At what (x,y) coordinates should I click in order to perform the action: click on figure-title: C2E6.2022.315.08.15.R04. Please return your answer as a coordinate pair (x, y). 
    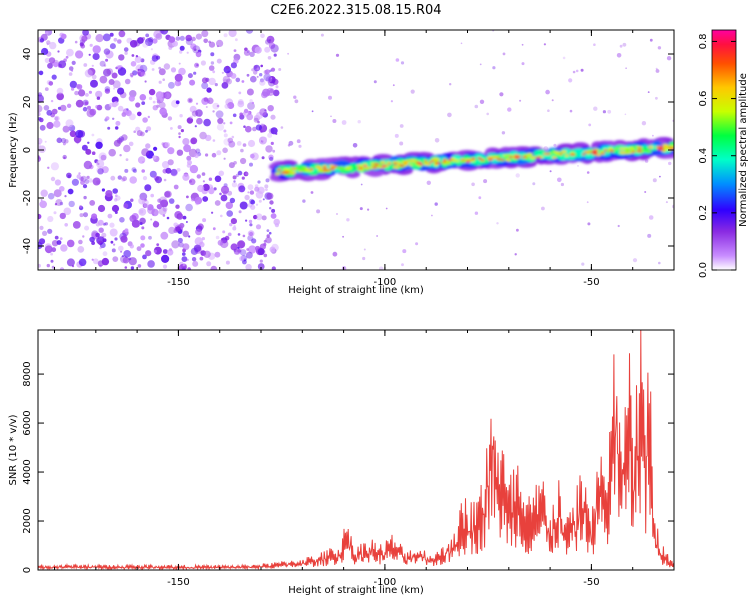
    Looking at the image, I should click on (355, 10).